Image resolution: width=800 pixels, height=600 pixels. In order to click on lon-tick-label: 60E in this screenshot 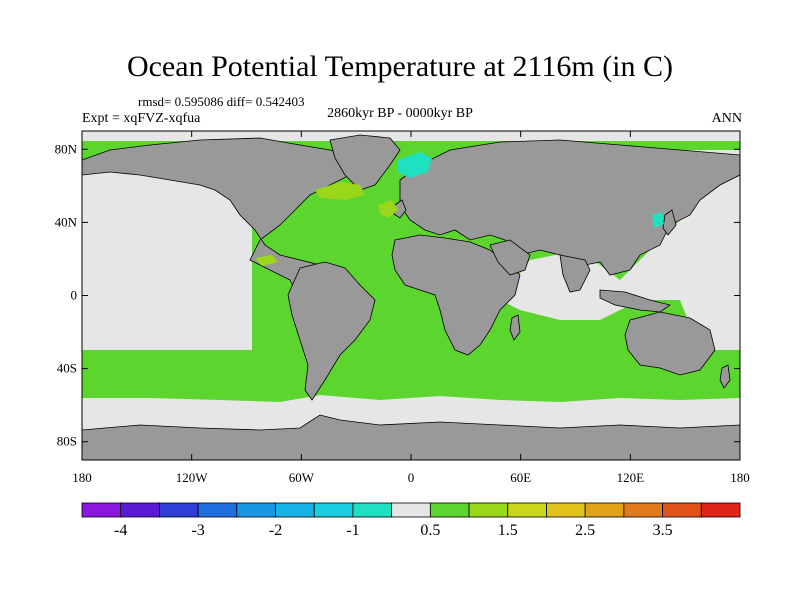, I will do `click(520, 477)`.